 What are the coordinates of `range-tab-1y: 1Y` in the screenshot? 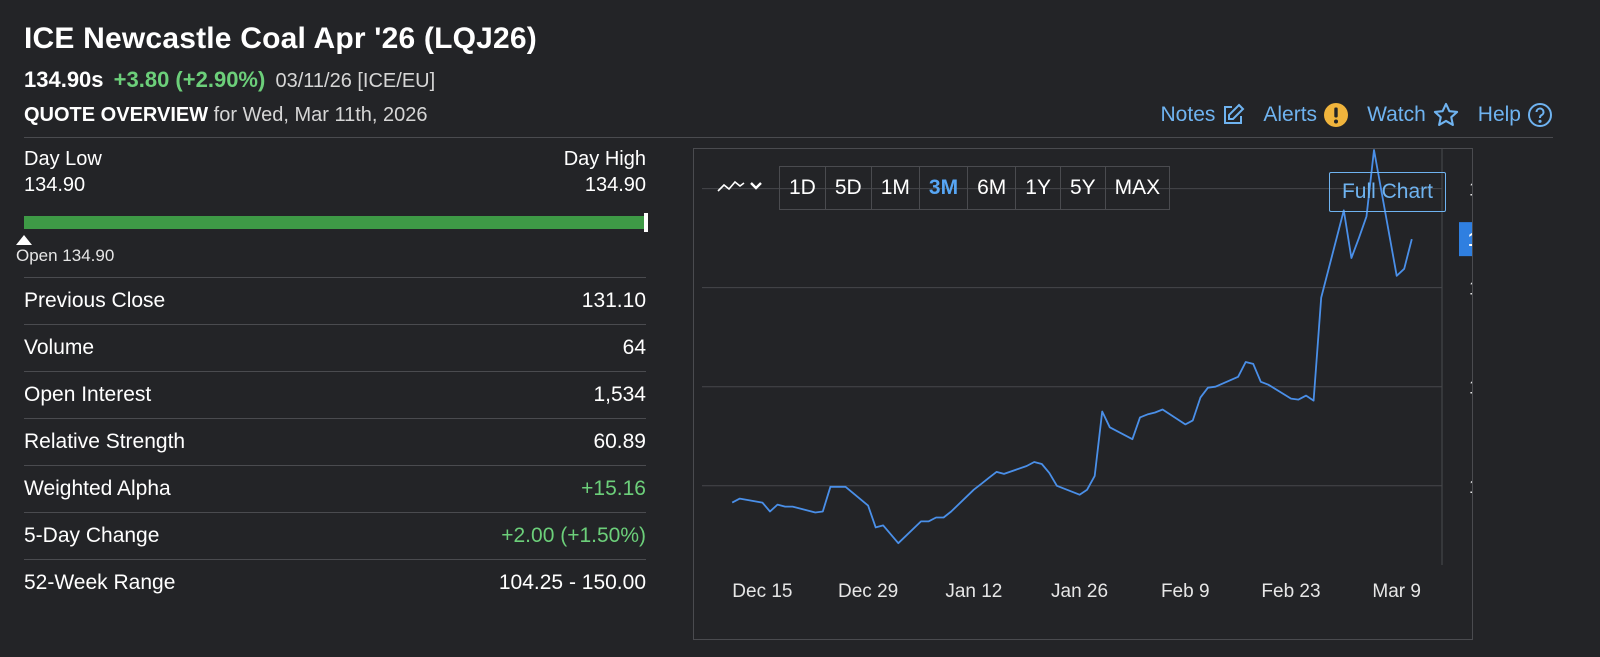 It's located at (1038, 188).